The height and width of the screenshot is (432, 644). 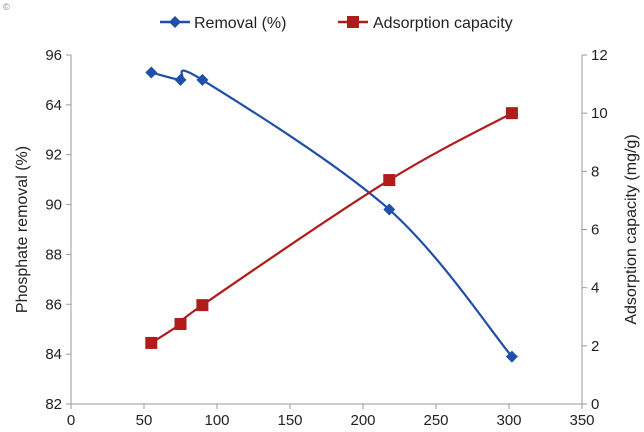 I want to click on y-tick-label-right: 6, so click(x=595, y=230).